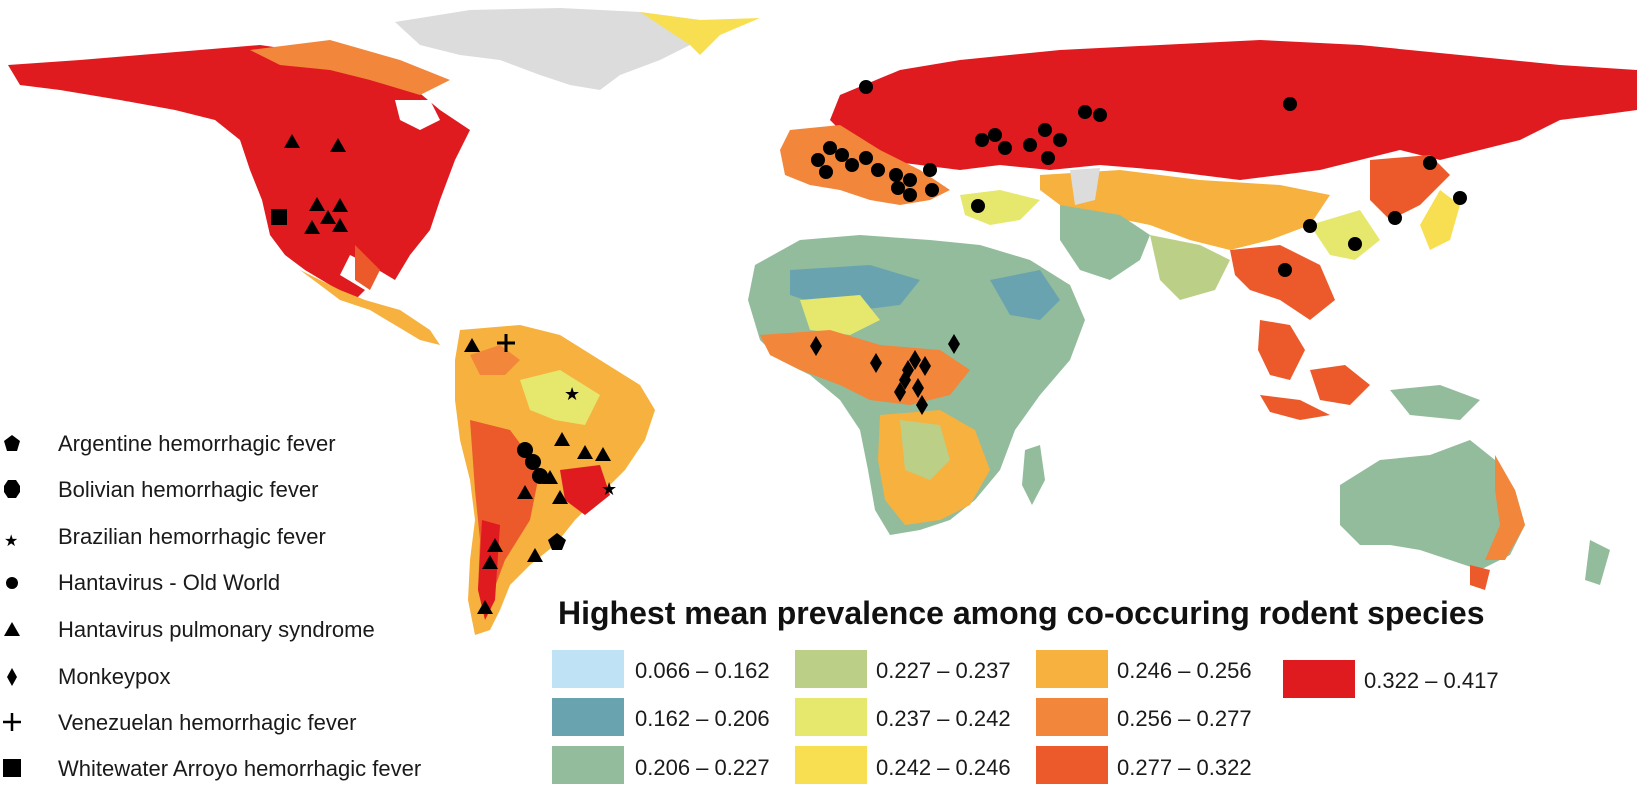 Image resolution: width=1637 pixels, height=787 pixels. Describe the element at coordinates (943, 718) in the screenshot. I see `range-label-4: 0.237 – 0.242` at that location.